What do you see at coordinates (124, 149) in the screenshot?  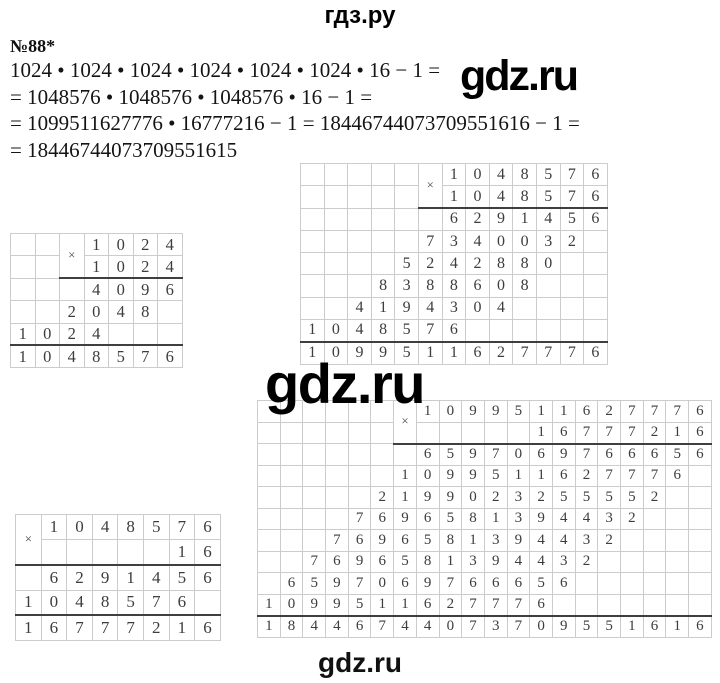 I see `equation-line-4: = 18446744073709551615` at bounding box center [124, 149].